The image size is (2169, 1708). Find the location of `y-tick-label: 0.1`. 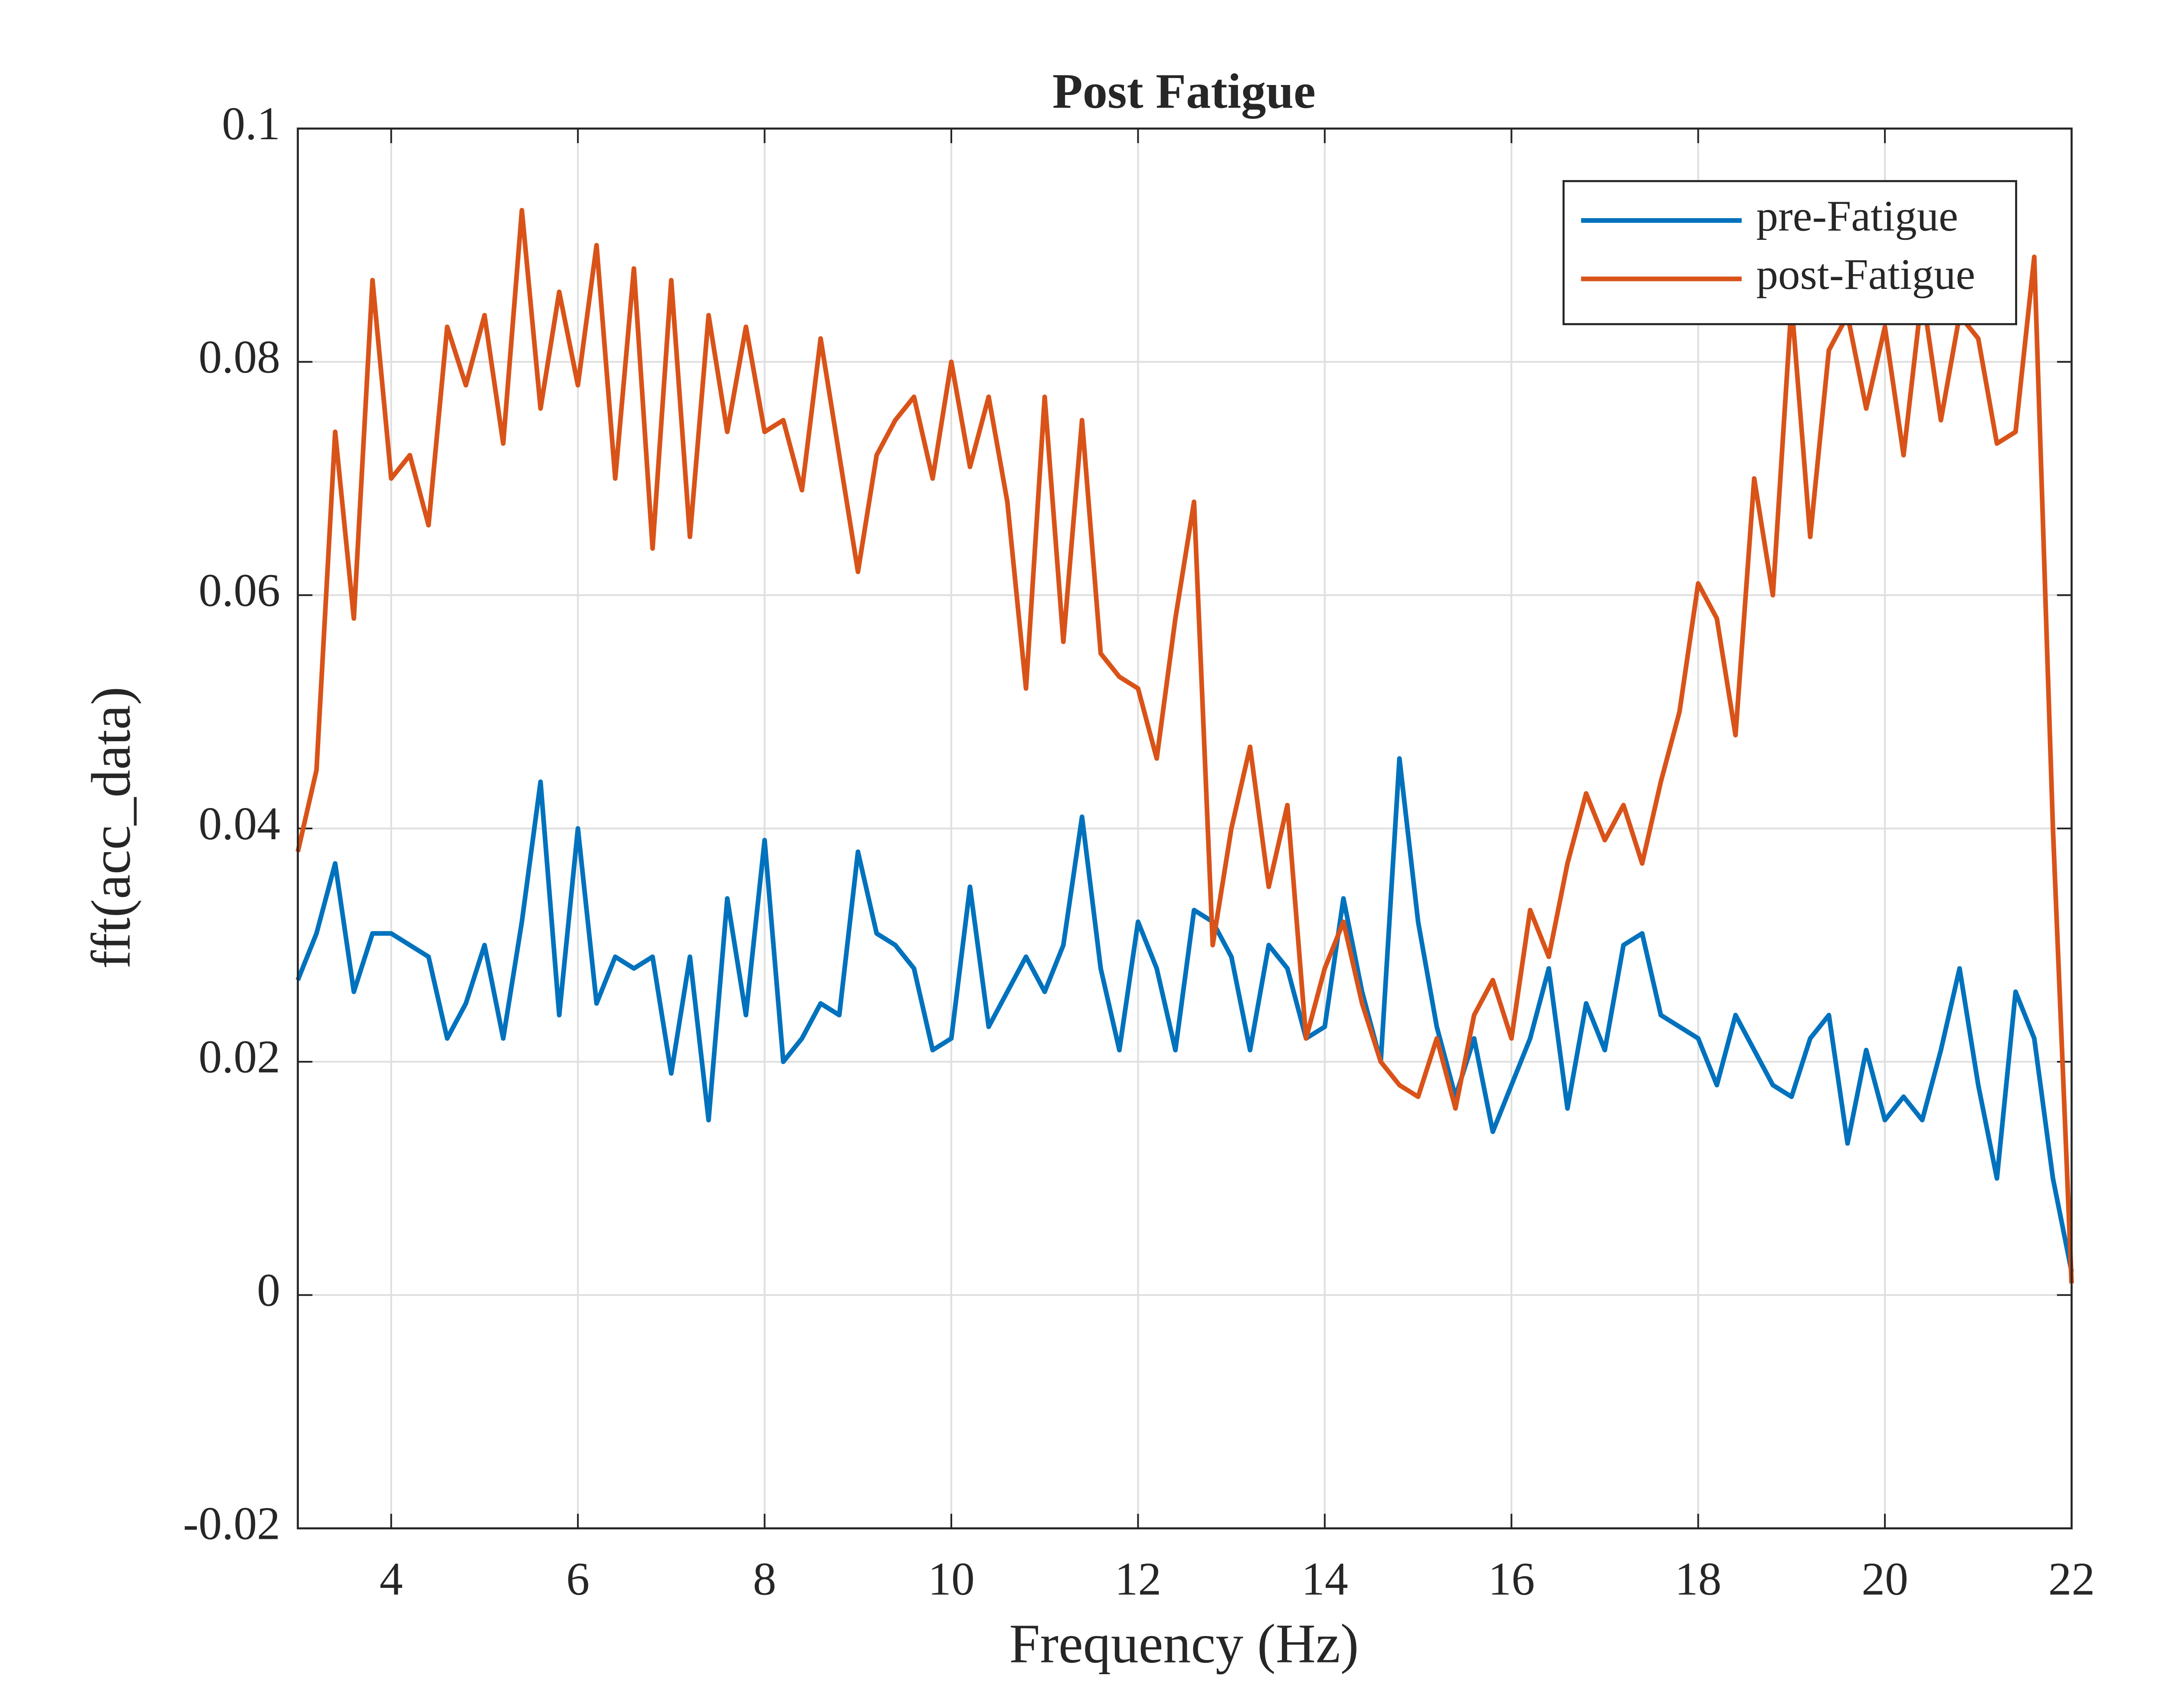

y-tick-label: 0.1 is located at coordinates (251, 124).